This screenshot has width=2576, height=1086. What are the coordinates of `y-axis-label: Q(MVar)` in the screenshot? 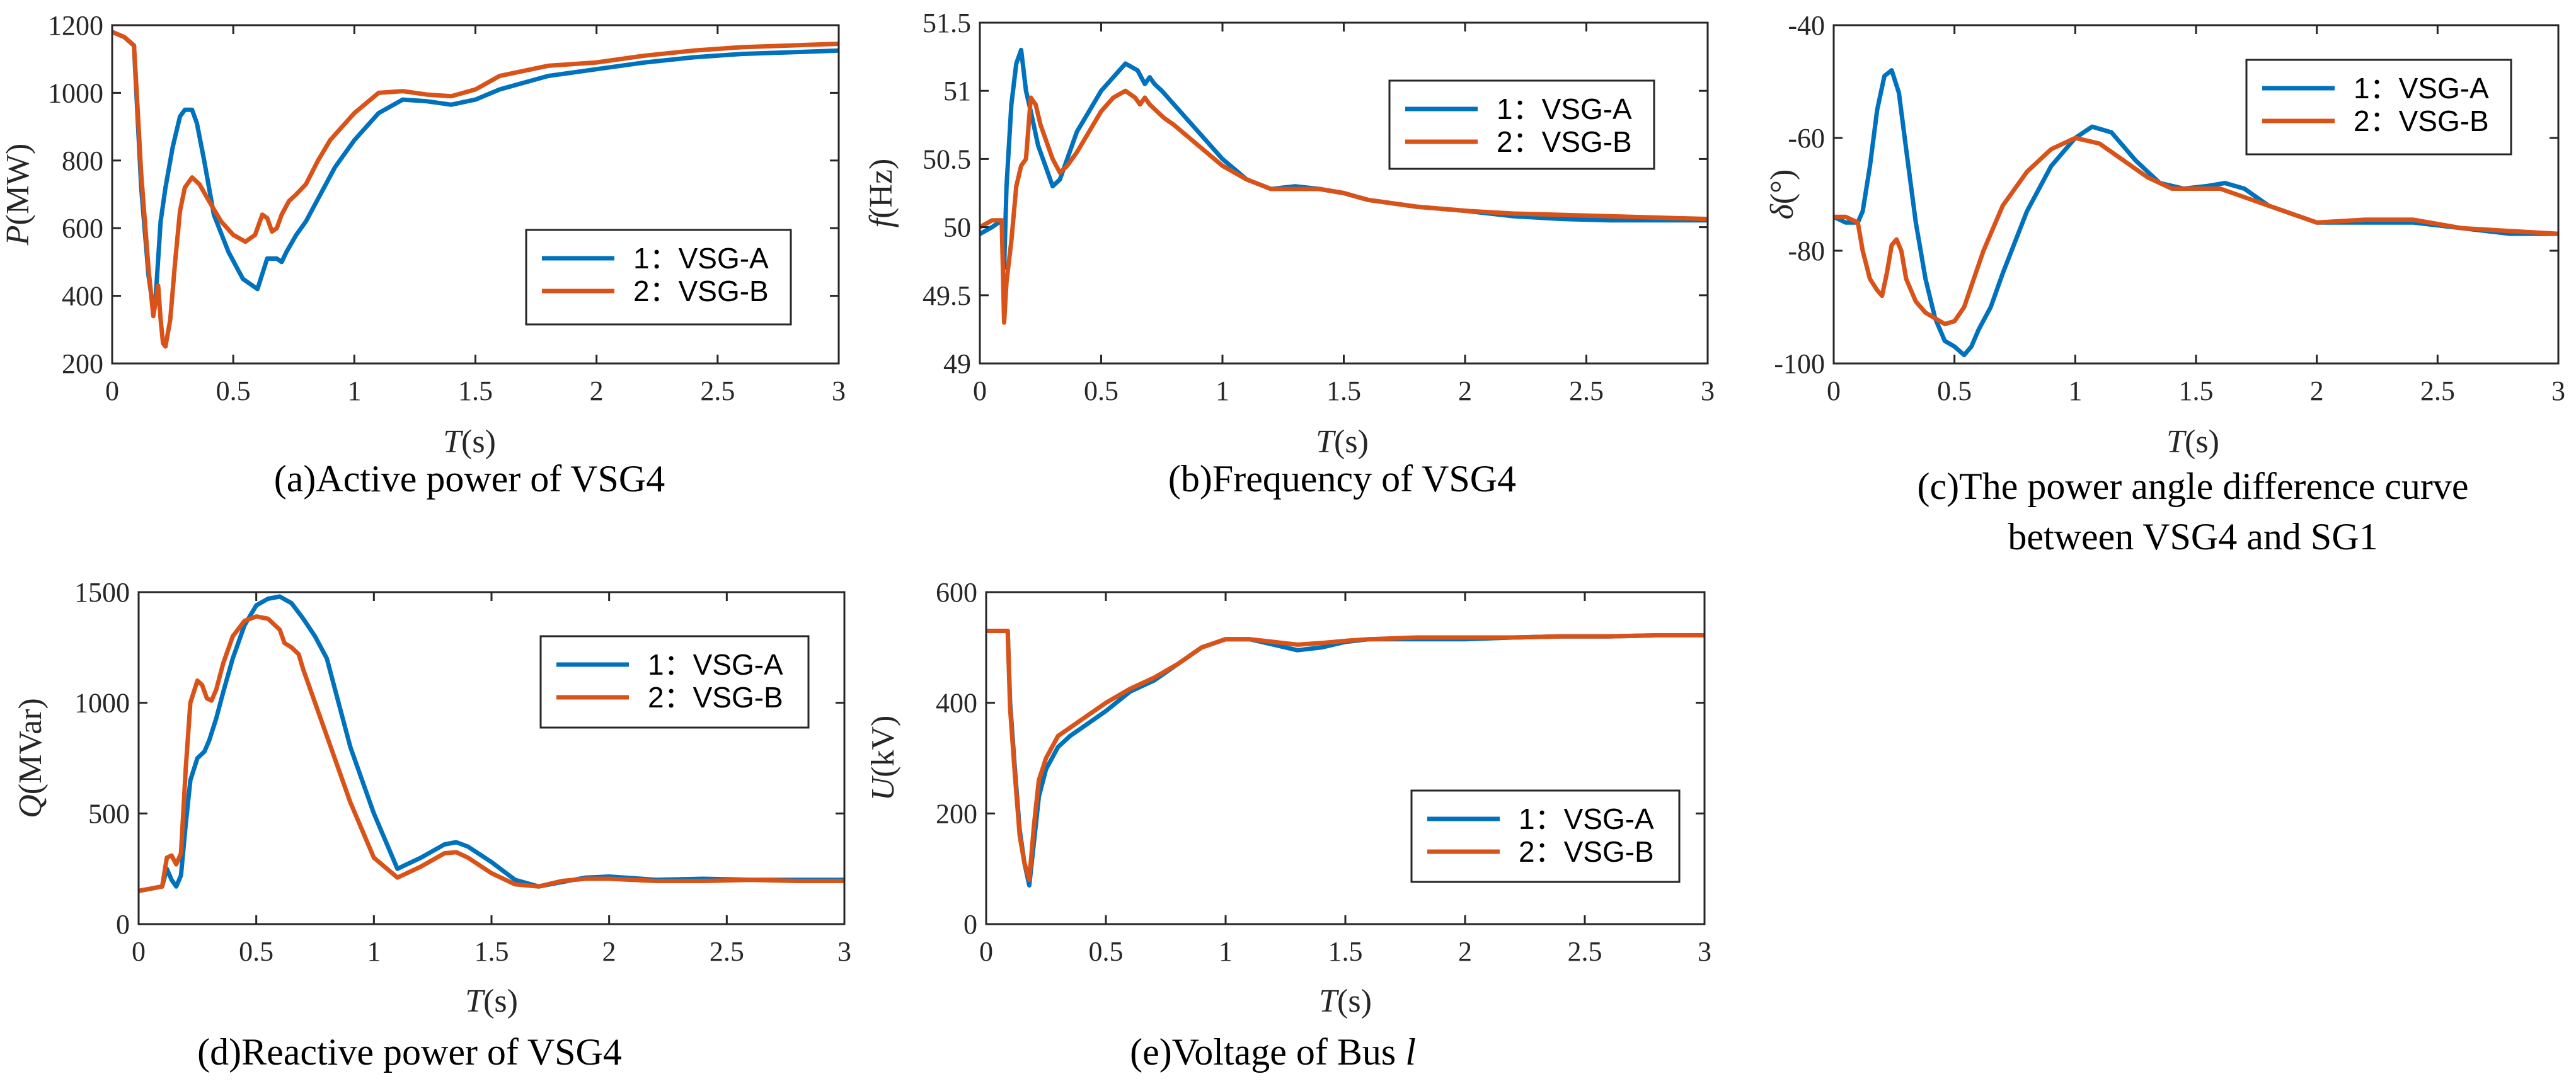 It's located at (31, 758).